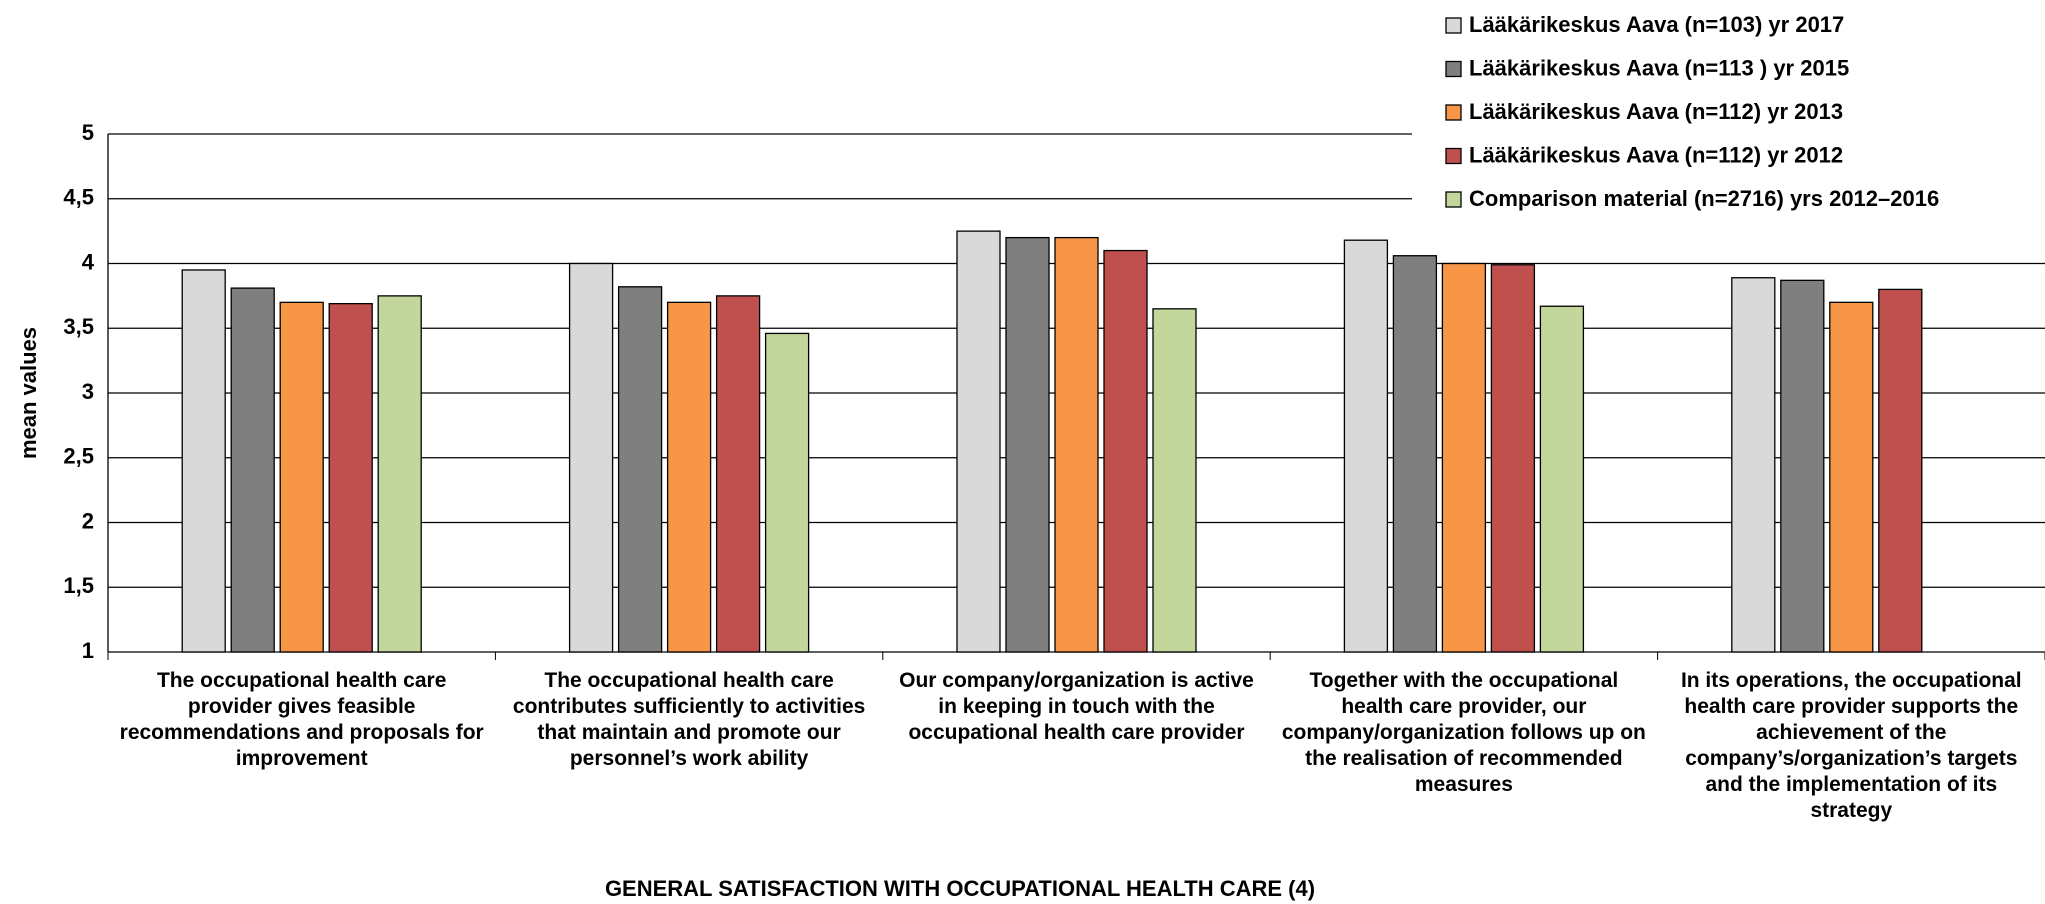  Describe the element at coordinates (28, 393) in the screenshot. I see `y-axis-label: mean values` at that location.